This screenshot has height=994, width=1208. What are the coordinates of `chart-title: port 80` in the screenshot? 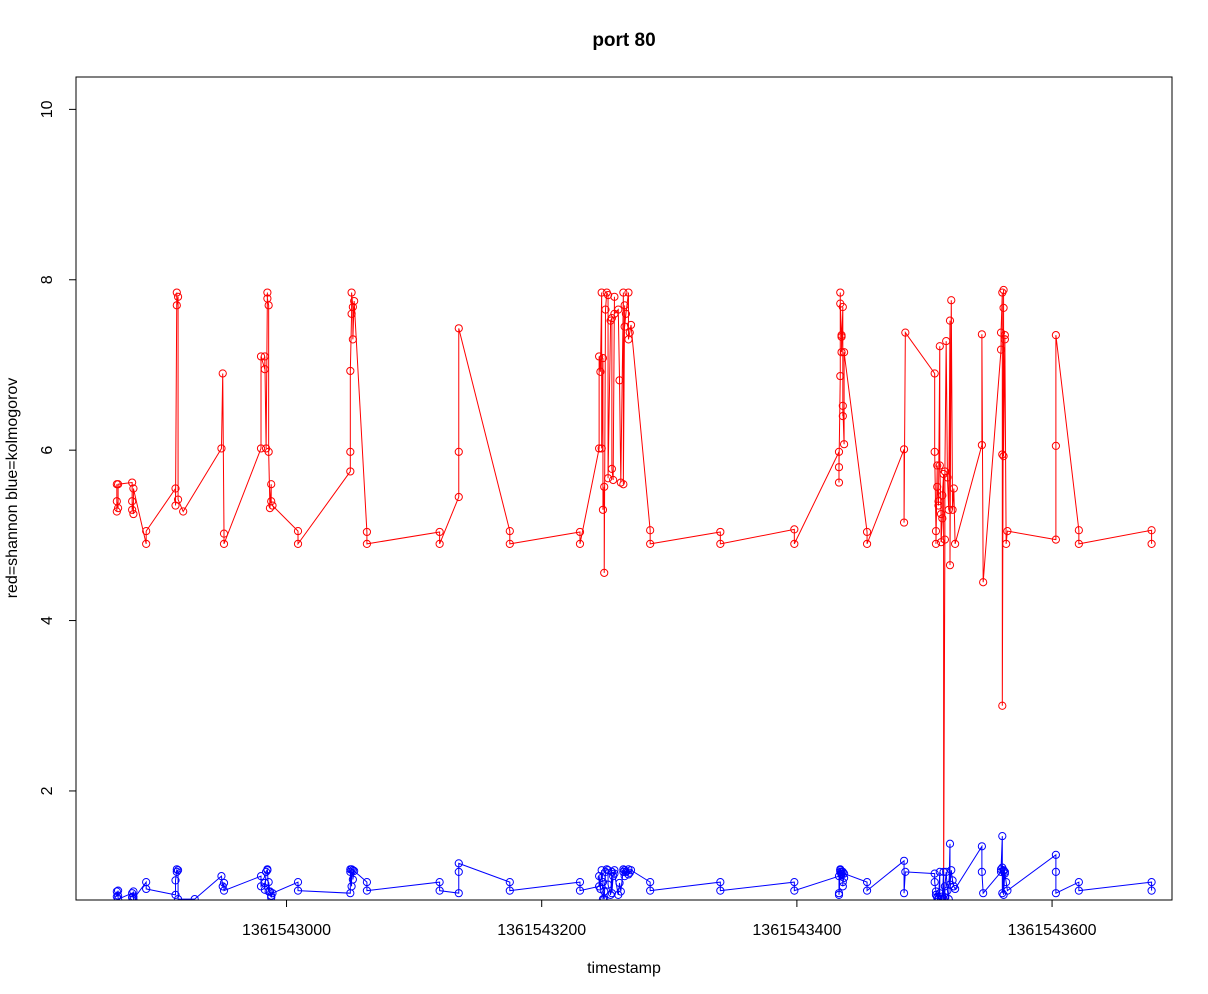 It's located at (623, 40).